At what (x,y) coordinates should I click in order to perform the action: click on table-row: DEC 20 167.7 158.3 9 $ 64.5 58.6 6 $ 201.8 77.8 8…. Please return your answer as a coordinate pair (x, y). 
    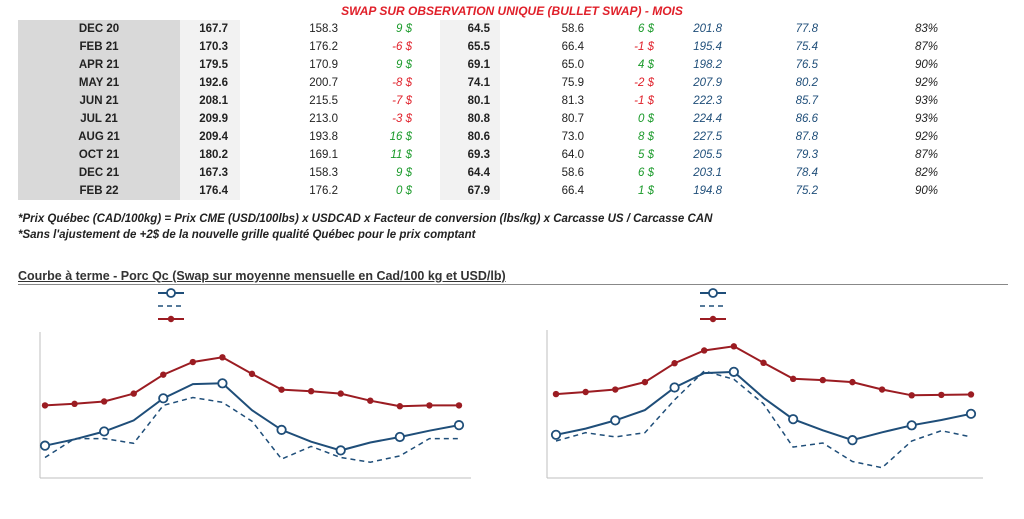
    Looking at the image, I should click on (493, 29).